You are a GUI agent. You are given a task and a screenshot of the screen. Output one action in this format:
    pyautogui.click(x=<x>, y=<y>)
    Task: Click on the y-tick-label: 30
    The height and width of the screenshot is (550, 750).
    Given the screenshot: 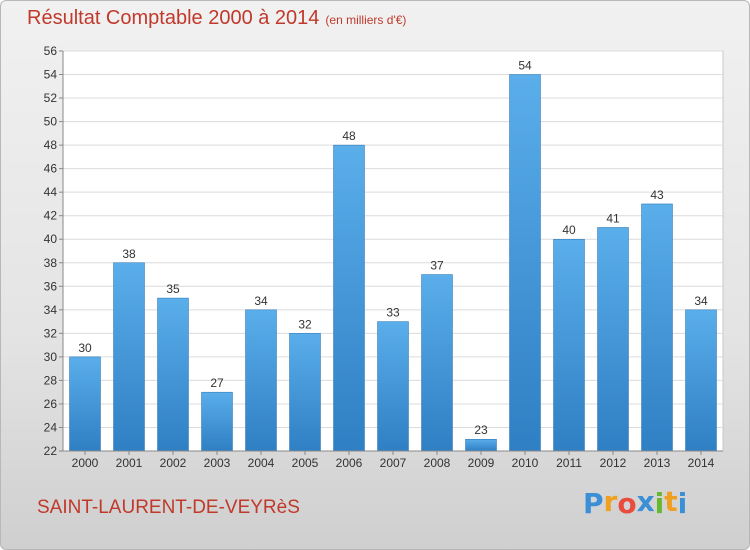 What is the action you would take?
    pyautogui.click(x=51, y=357)
    